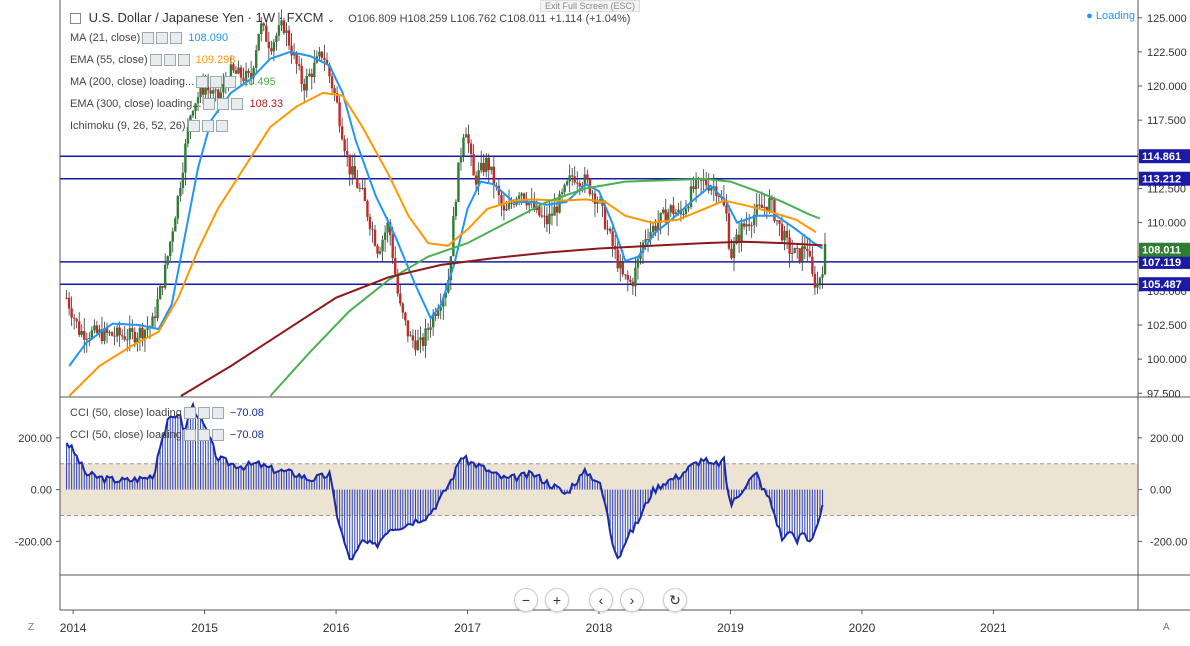  Describe the element at coordinates (1110, 16) in the screenshot. I see `loading-status: ● Loading` at that location.